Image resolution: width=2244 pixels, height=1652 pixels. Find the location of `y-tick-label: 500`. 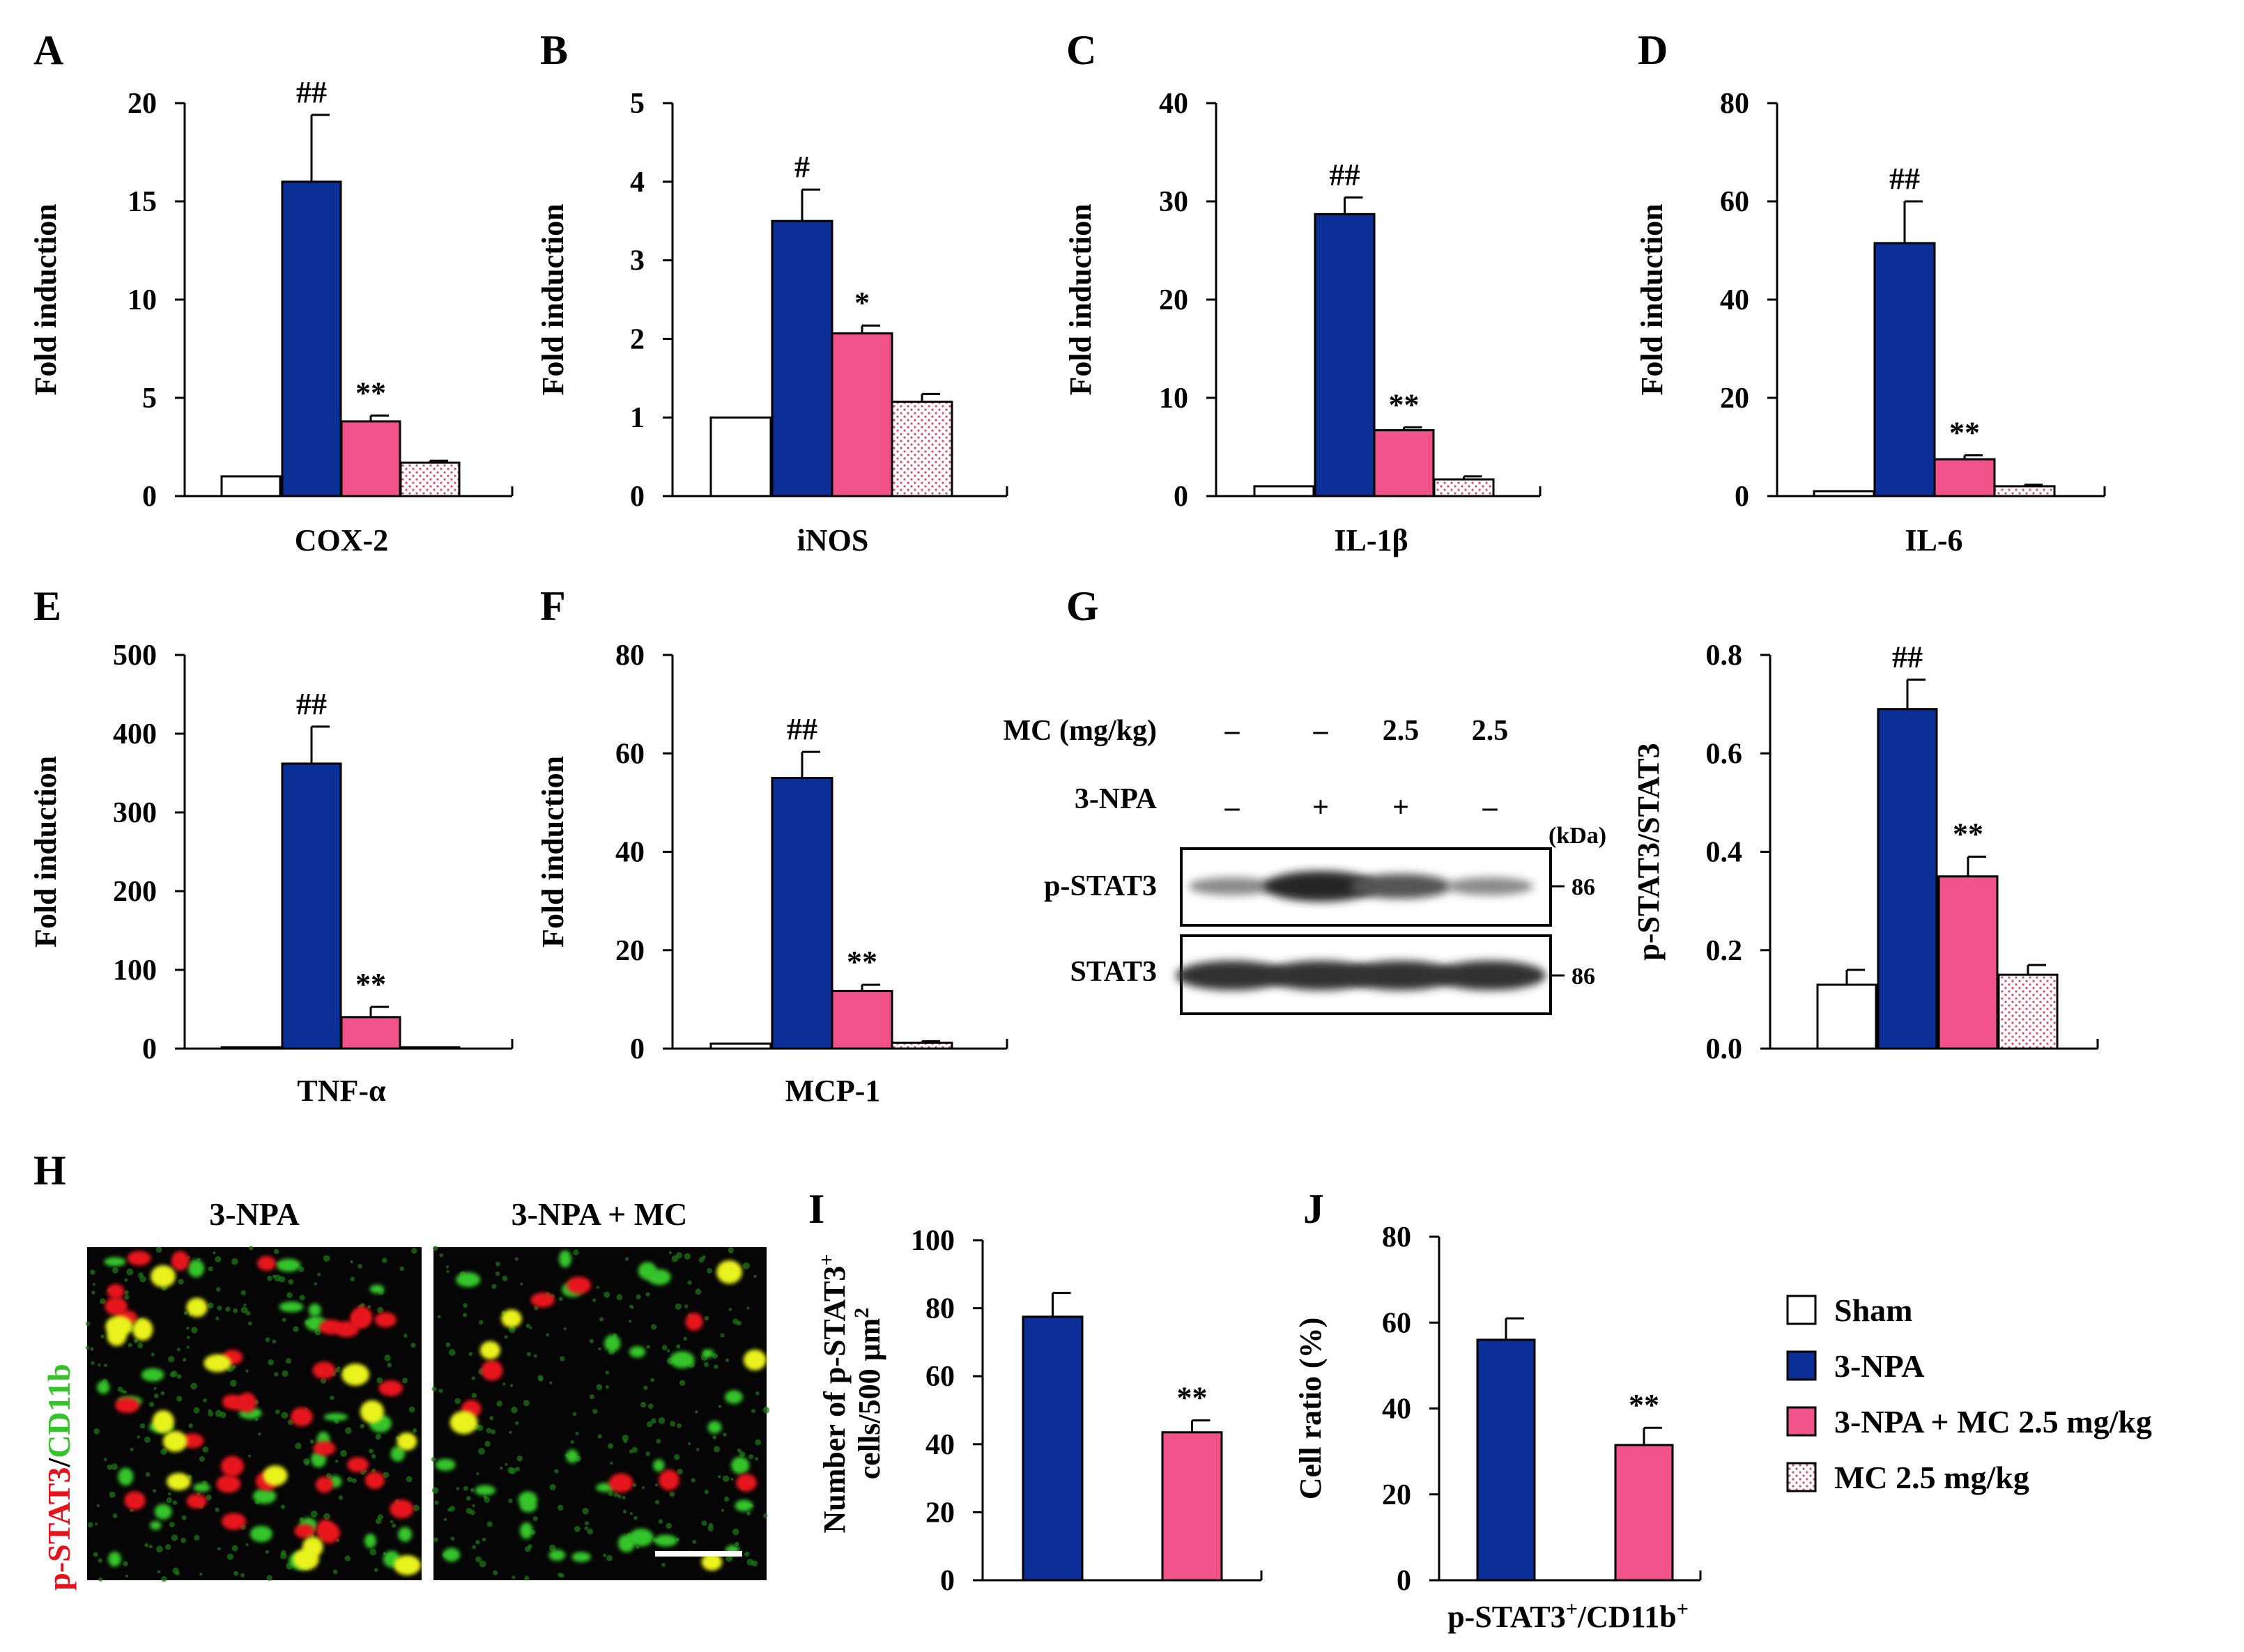

y-tick-label: 500 is located at coordinates (135, 656).